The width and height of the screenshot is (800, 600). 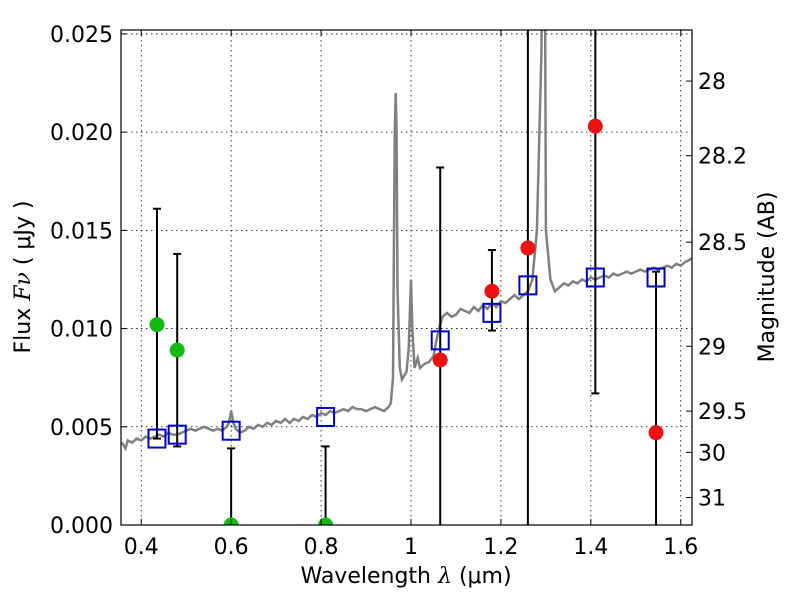 I want to click on y-tick-label: 0.025, so click(x=81, y=35).